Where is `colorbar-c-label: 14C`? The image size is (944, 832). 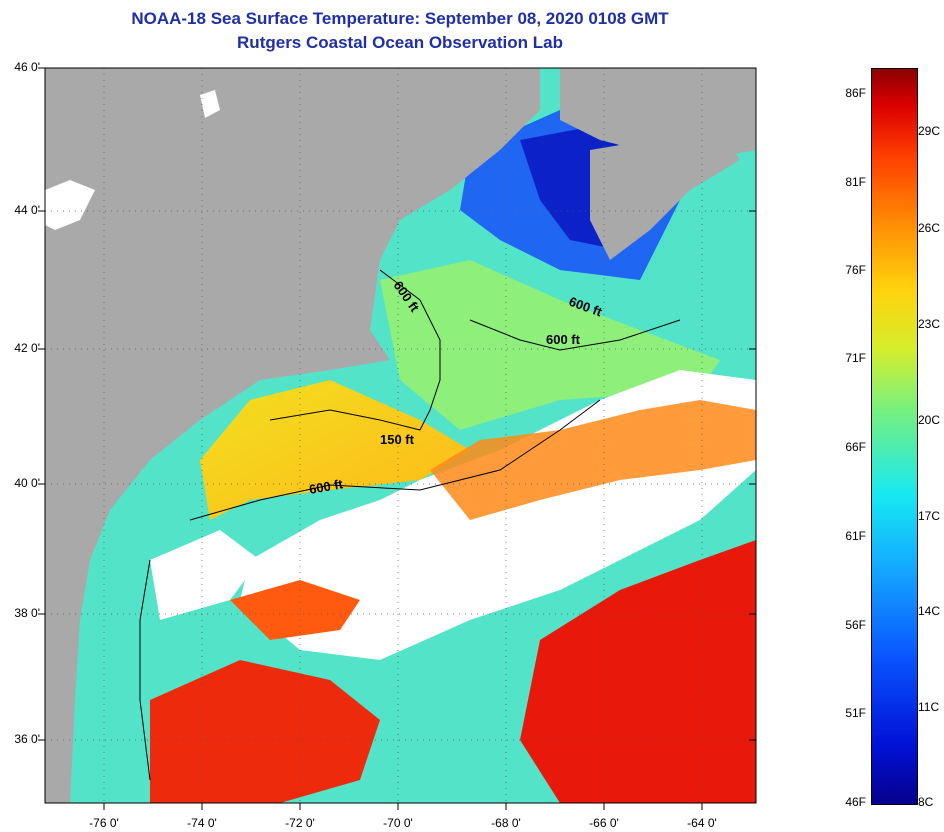 colorbar-c-label: 14C is located at coordinates (929, 611).